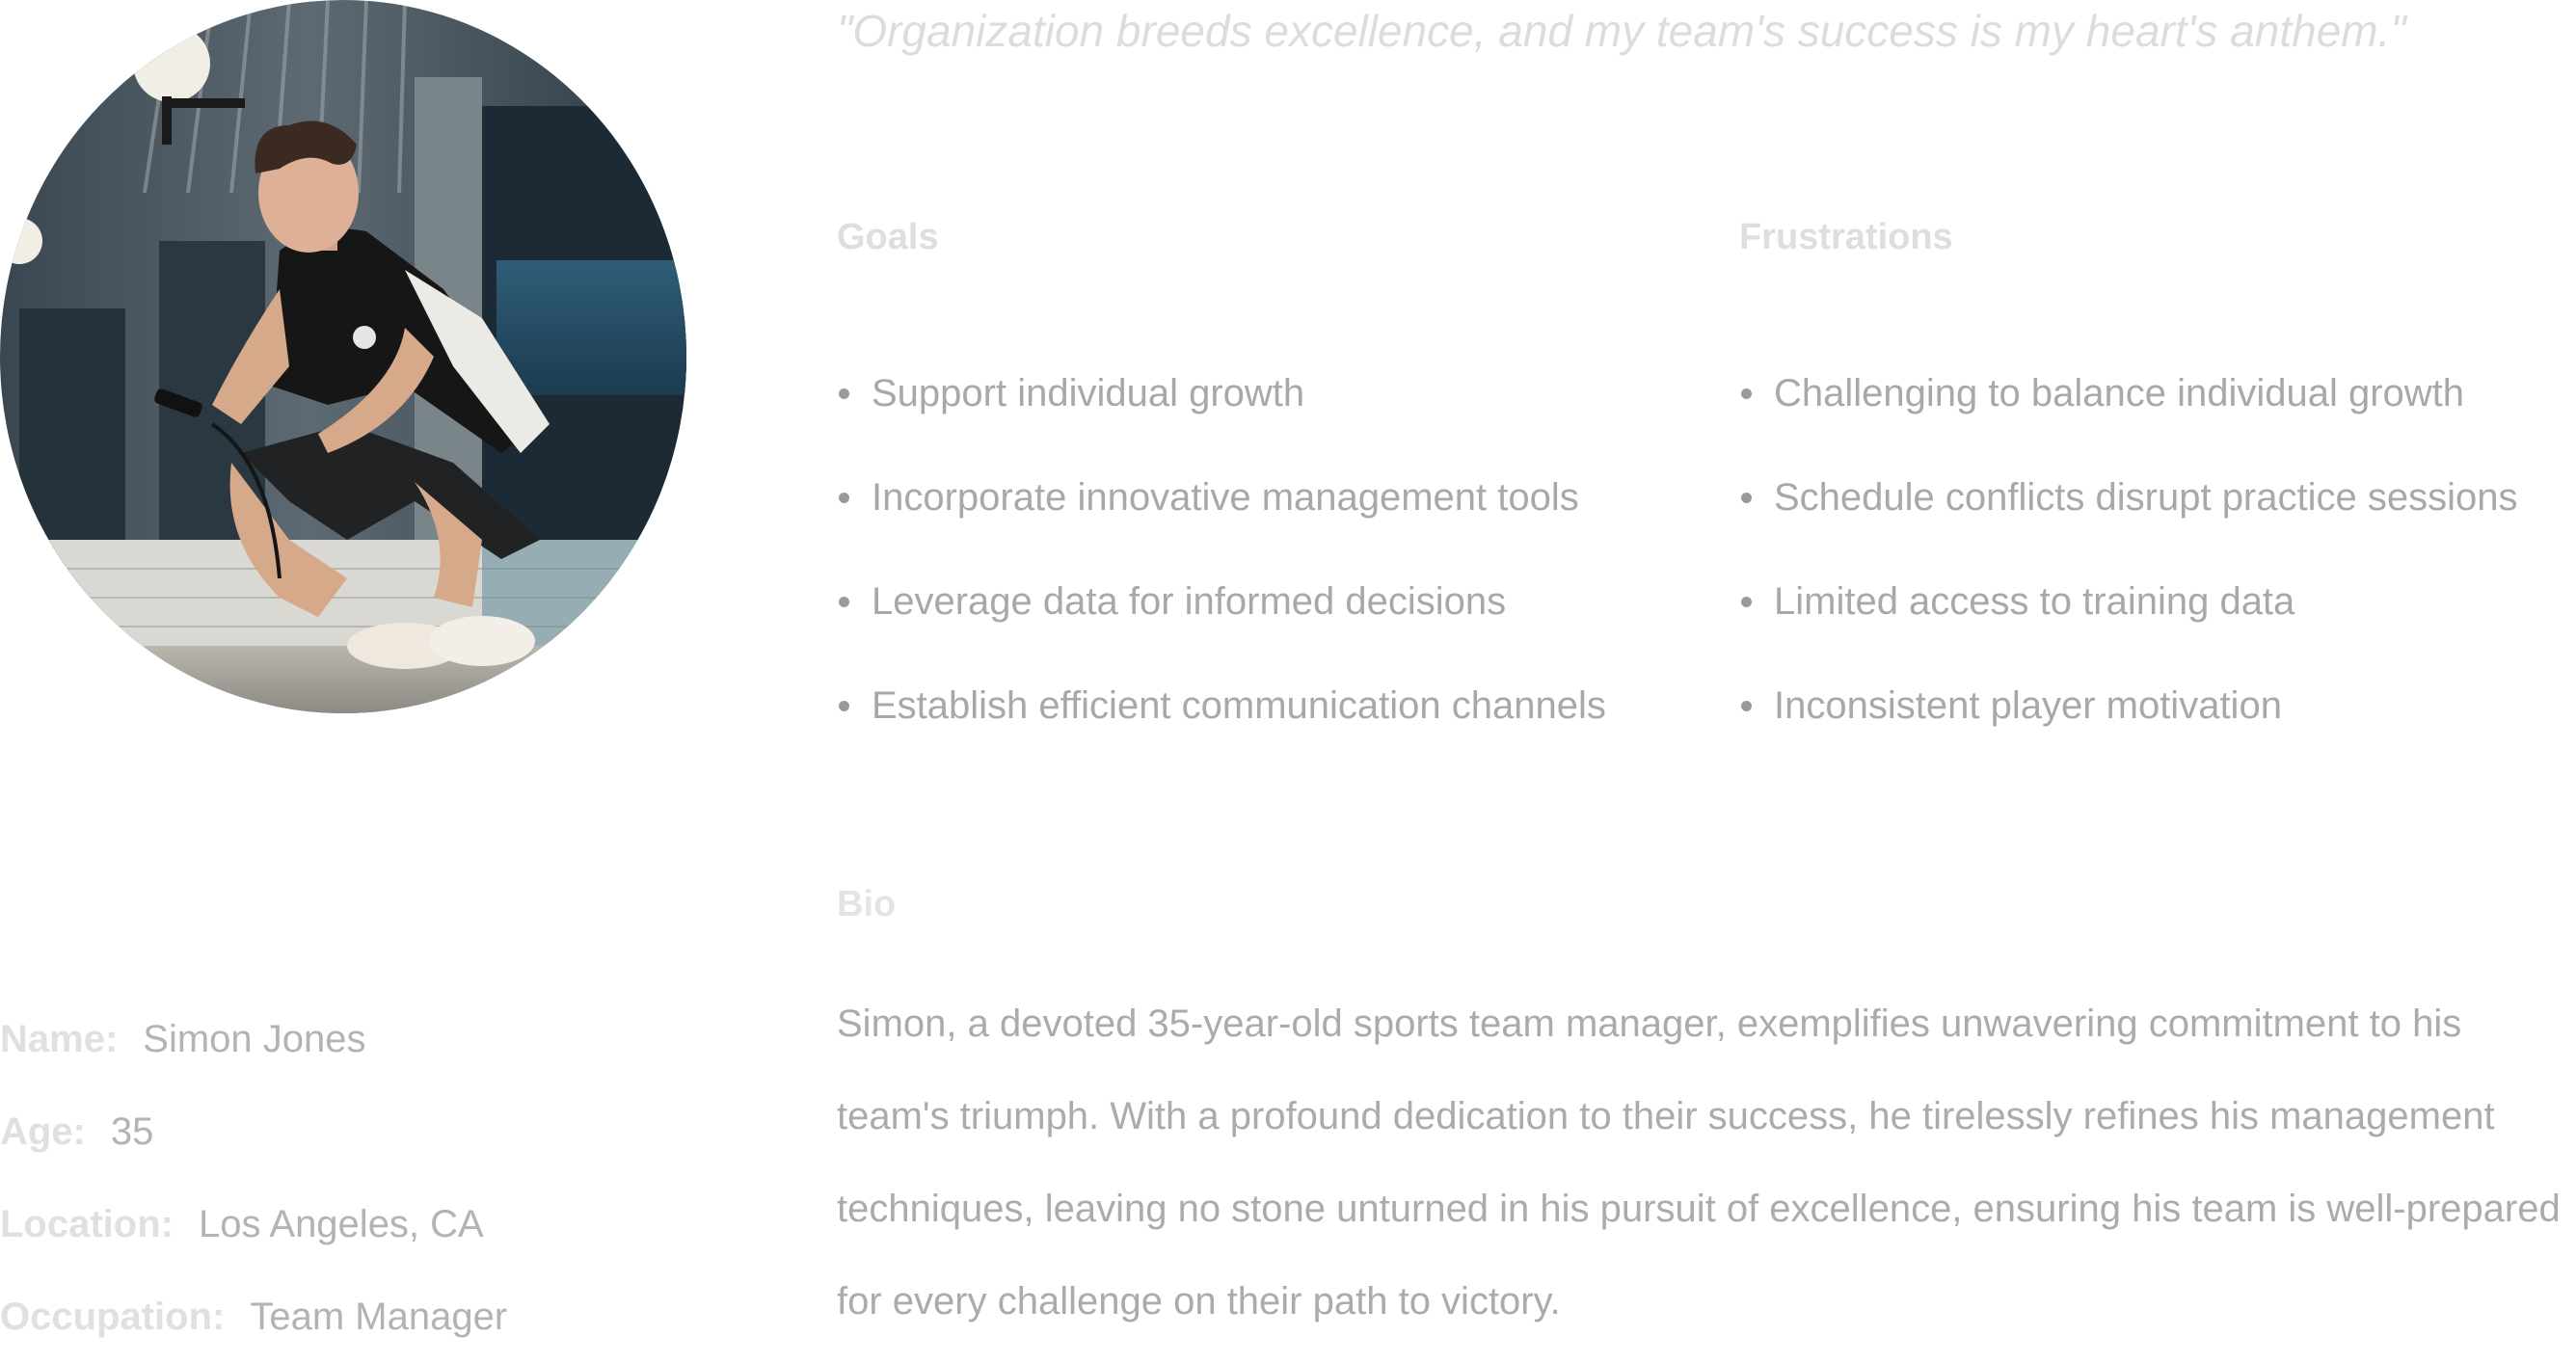  Describe the element at coordinates (2028, 705) in the screenshot. I see `frustration-text: Inconsistent player motivation` at that location.